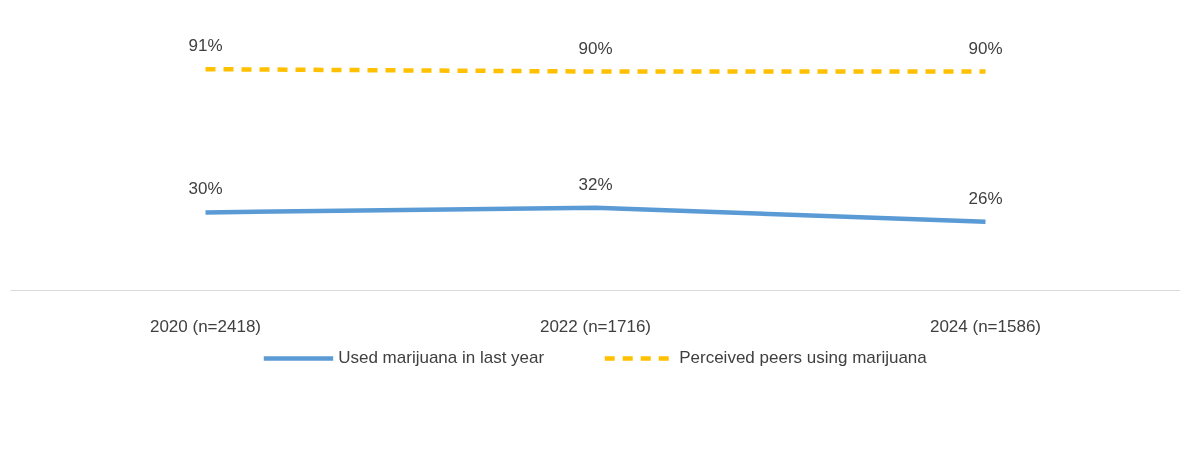 This screenshot has width=1190, height=458. Describe the element at coordinates (441, 358) in the screenshot. I see `legend-label: Used marijuana in last year` at that location.